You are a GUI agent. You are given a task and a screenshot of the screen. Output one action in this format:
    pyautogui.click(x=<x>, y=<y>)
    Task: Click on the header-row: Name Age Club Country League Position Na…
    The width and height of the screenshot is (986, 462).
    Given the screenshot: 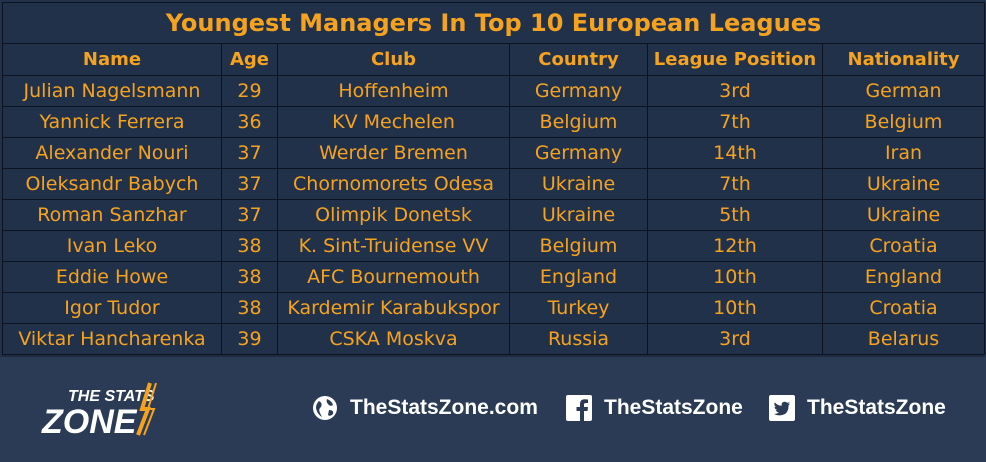 What is the action you would take?
    pyautogui.click(x=493, y=59)
    